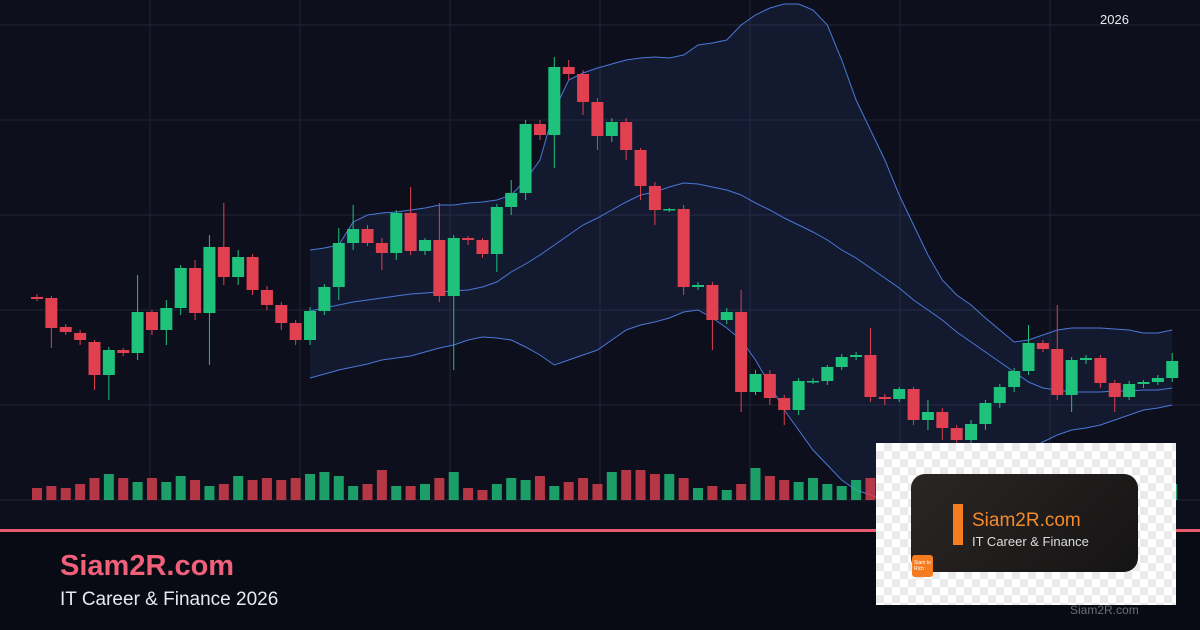 The image size is (1200, 630). What do you see at coordinates (147, 566) in the screenshot?
I see `footer-name: Siam2R.com` at bounding box center [147, 566].